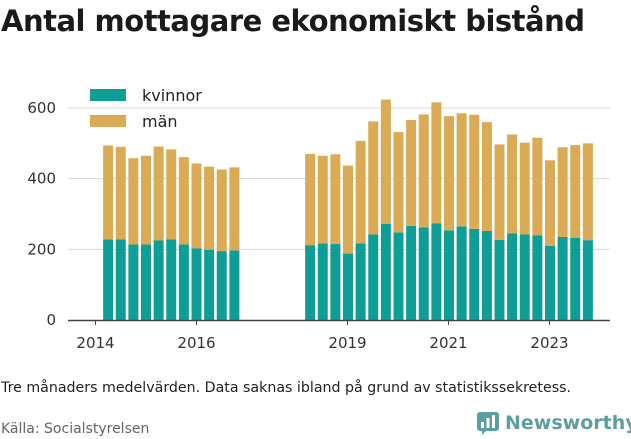 The height and width of the screenshot is (439, 631). Describe the element at coordinates (549, 343) in the screenshot. I see `x-tick-label: 2023` at that location.